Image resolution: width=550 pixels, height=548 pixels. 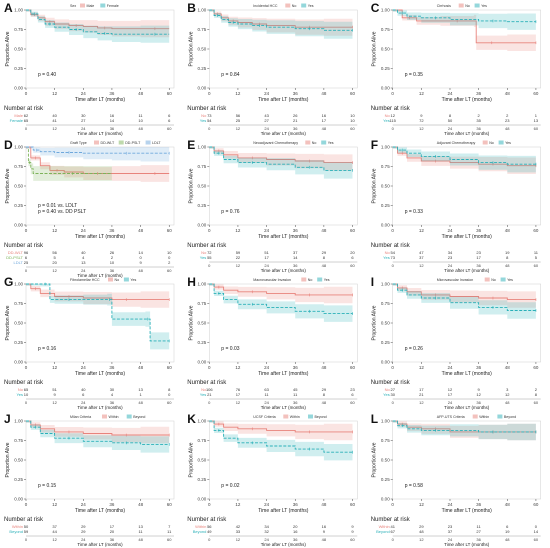 What do you see at coordinates (8, 8) in the screenshot?
I see `panel-letter: A` at bounding box center [8, 8].